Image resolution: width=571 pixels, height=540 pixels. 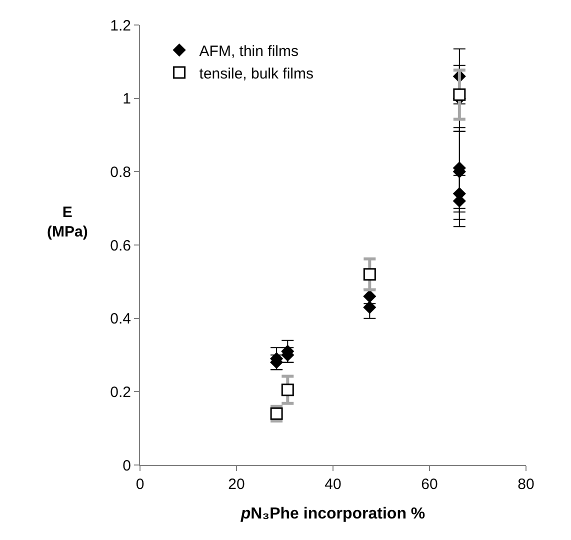 What do you see at coordinates (126, 465) in the screenshot?
I see `y-tick-label: 0` at bounding box center [126, 465].